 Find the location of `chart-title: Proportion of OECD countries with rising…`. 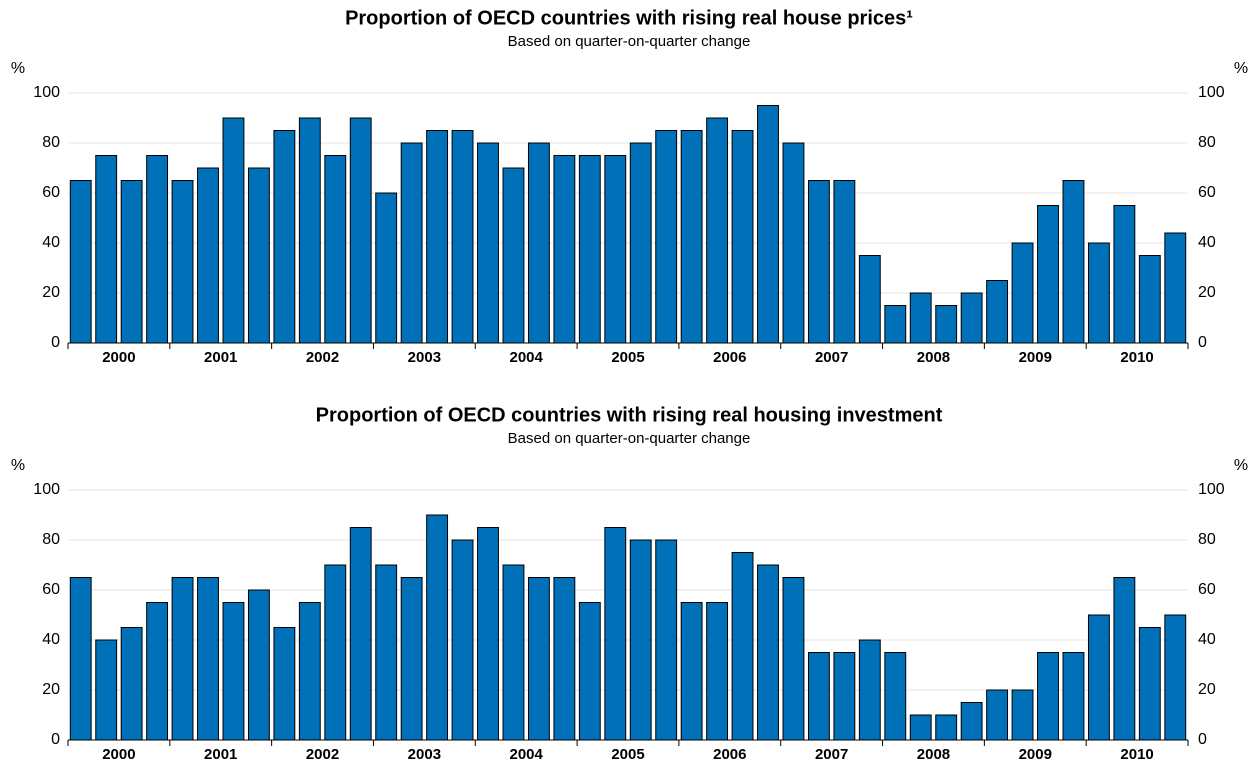

chart-title: Proportion of OECD countries with rising… is located at coordinates (629, 18).